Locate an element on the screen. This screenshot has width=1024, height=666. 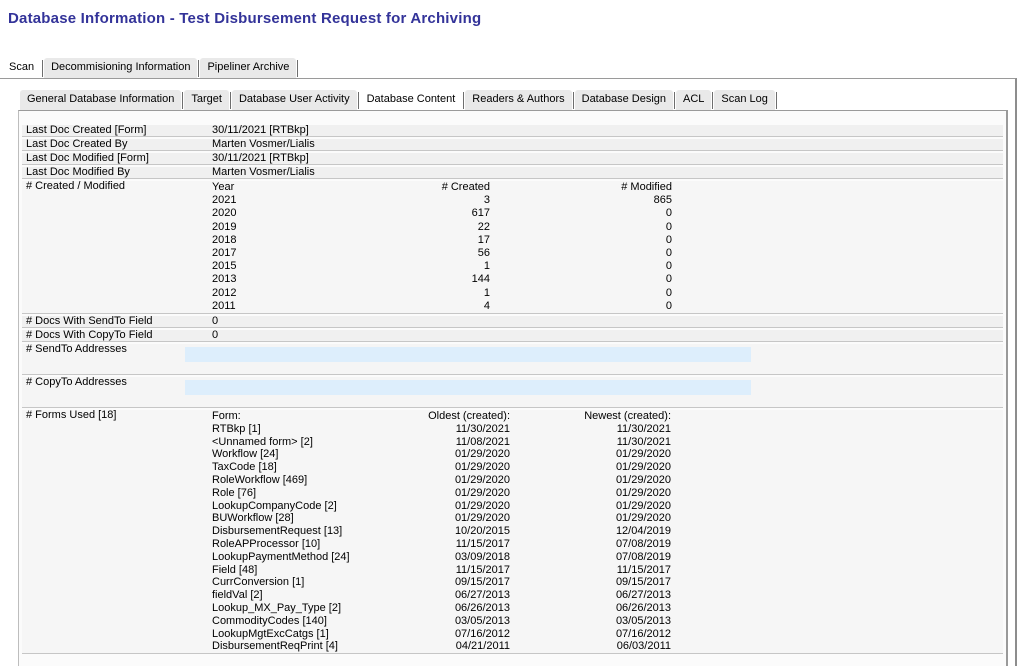
form-name-cell: DisbursementReqPrint [4] is located at coordinates (275, 646).